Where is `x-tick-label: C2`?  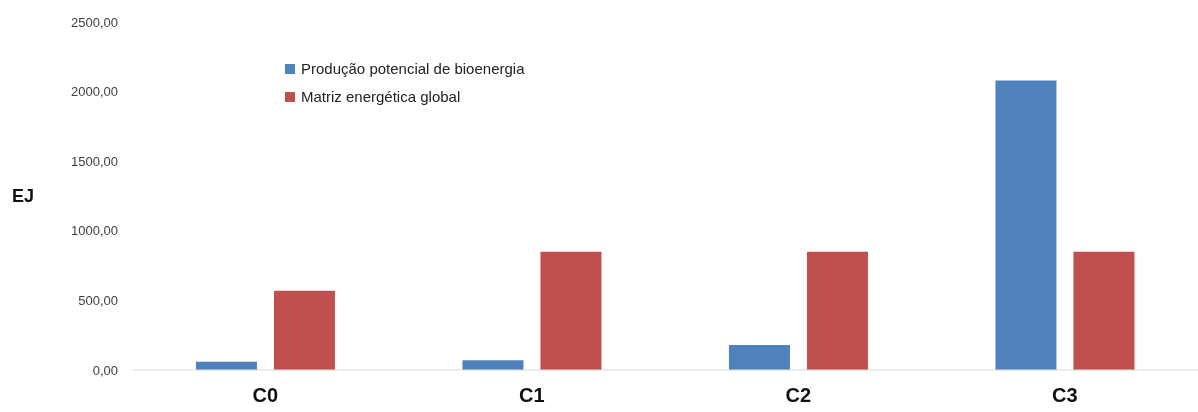 x-tick-label: C2 is located at coordinates (798, 395).